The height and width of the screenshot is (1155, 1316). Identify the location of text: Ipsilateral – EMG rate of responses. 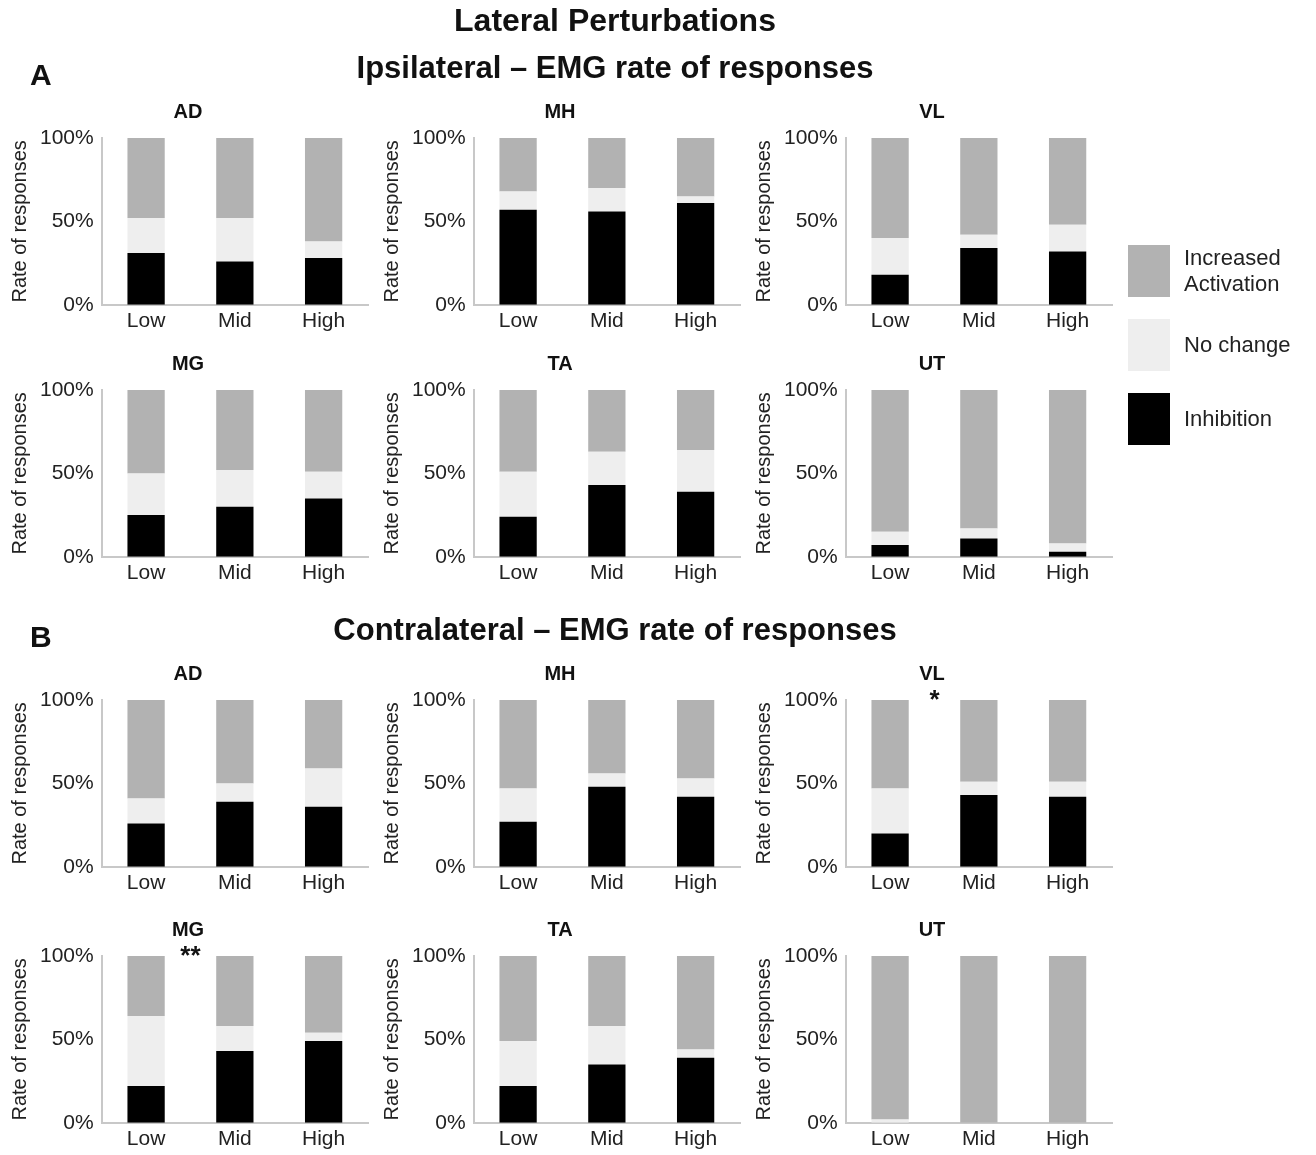
(615, 67).